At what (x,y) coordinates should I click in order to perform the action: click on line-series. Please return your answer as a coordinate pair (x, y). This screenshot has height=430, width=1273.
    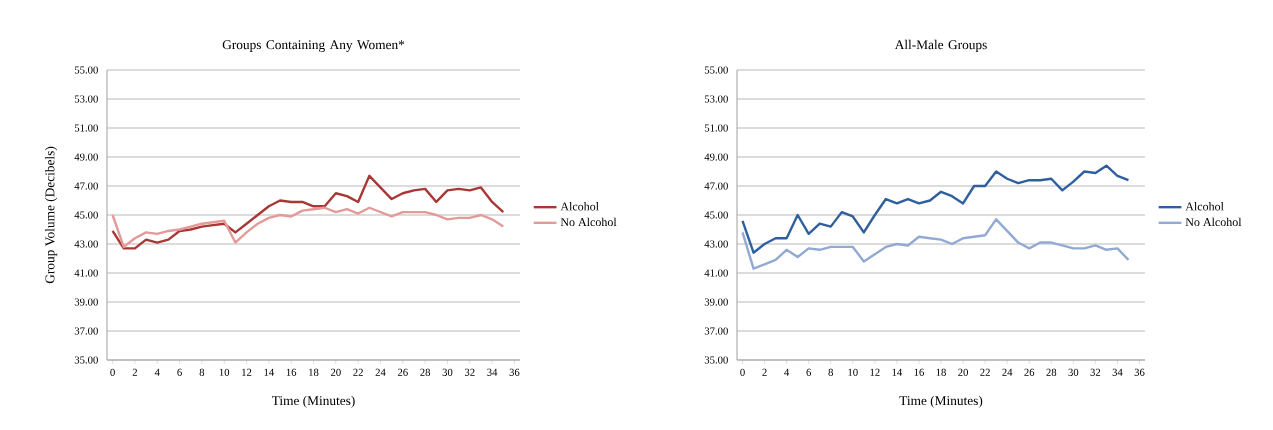
    Looking at the image, I should click on (935, 209).